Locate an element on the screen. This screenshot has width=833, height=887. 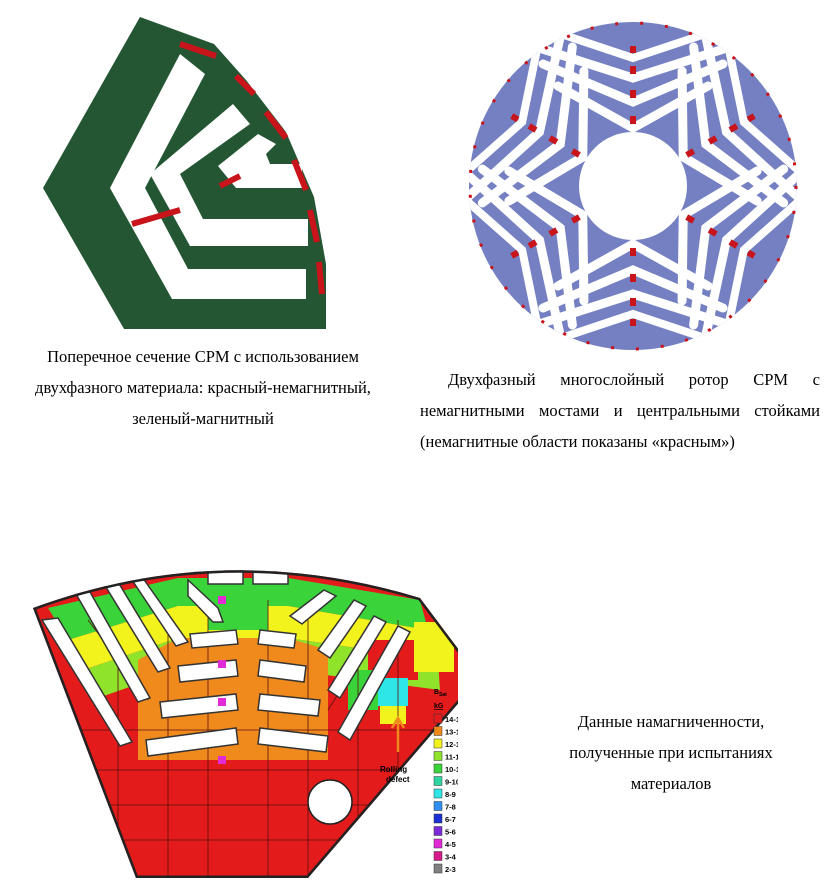
legend-unit: kG is located at coordinates (439, 706).